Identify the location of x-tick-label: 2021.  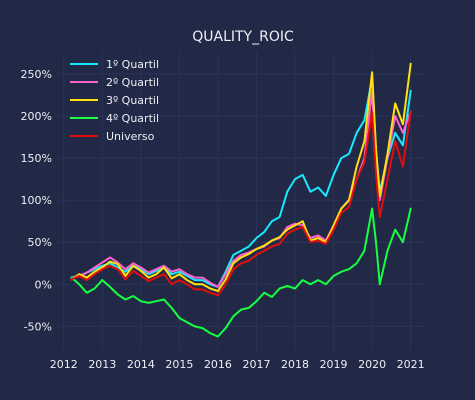
(411, 364).